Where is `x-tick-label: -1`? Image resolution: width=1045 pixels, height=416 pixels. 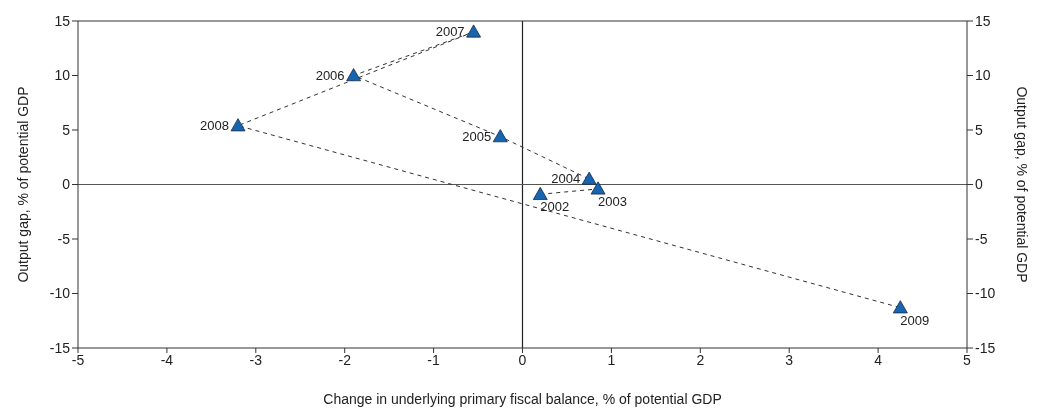
x-tick-label: -1 is located at coordinates (434, 359).